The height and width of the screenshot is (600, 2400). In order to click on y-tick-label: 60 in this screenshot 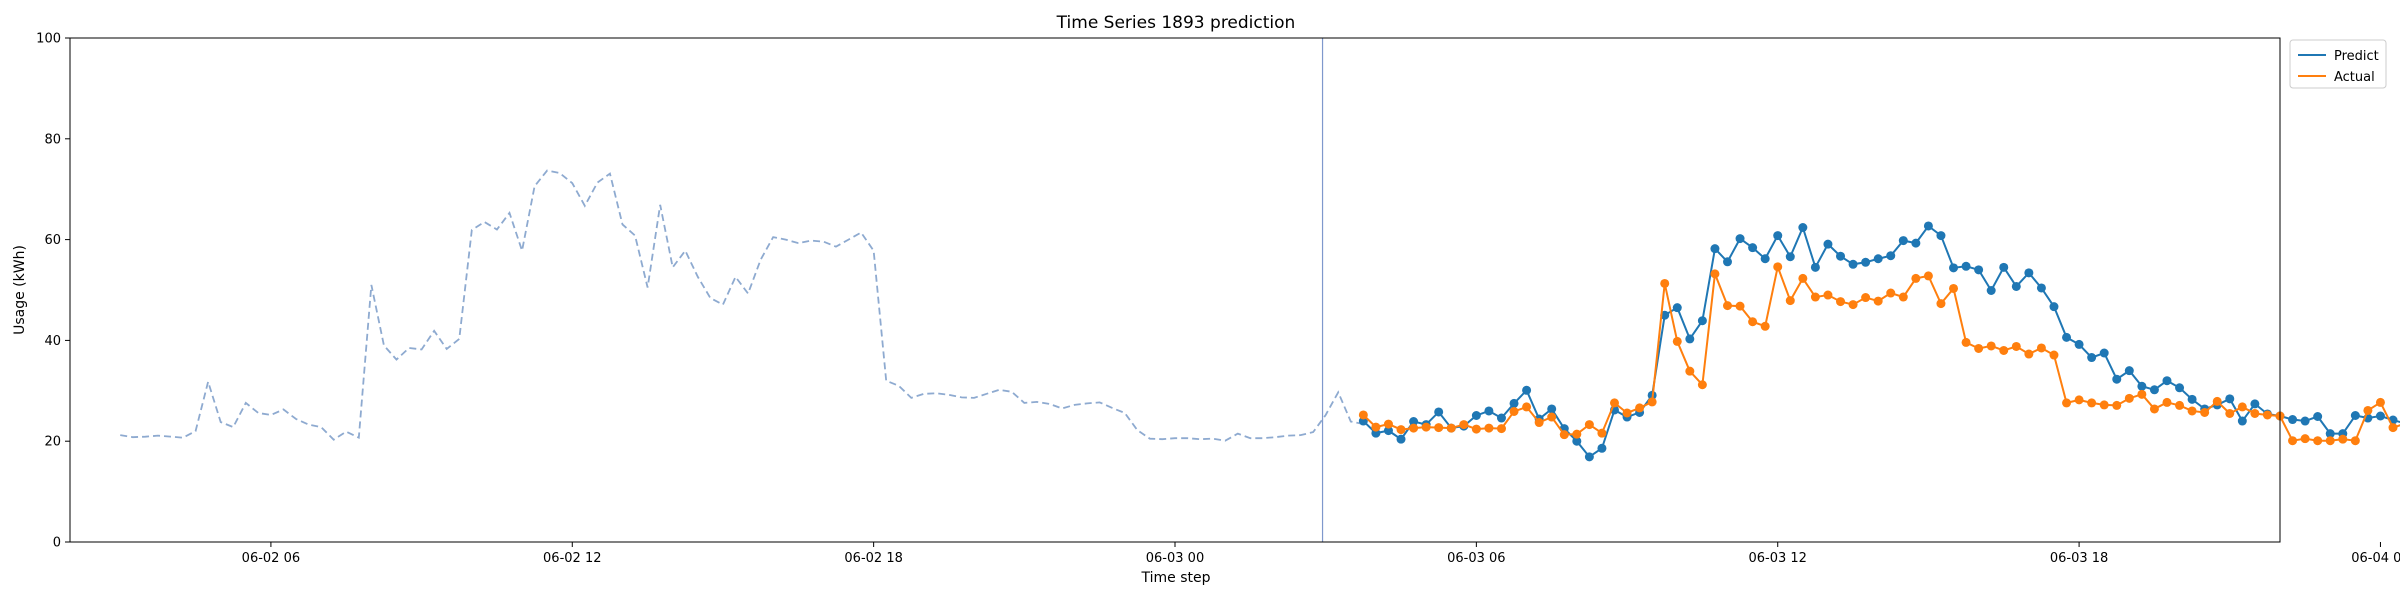, I will do `click(52, 240)`.